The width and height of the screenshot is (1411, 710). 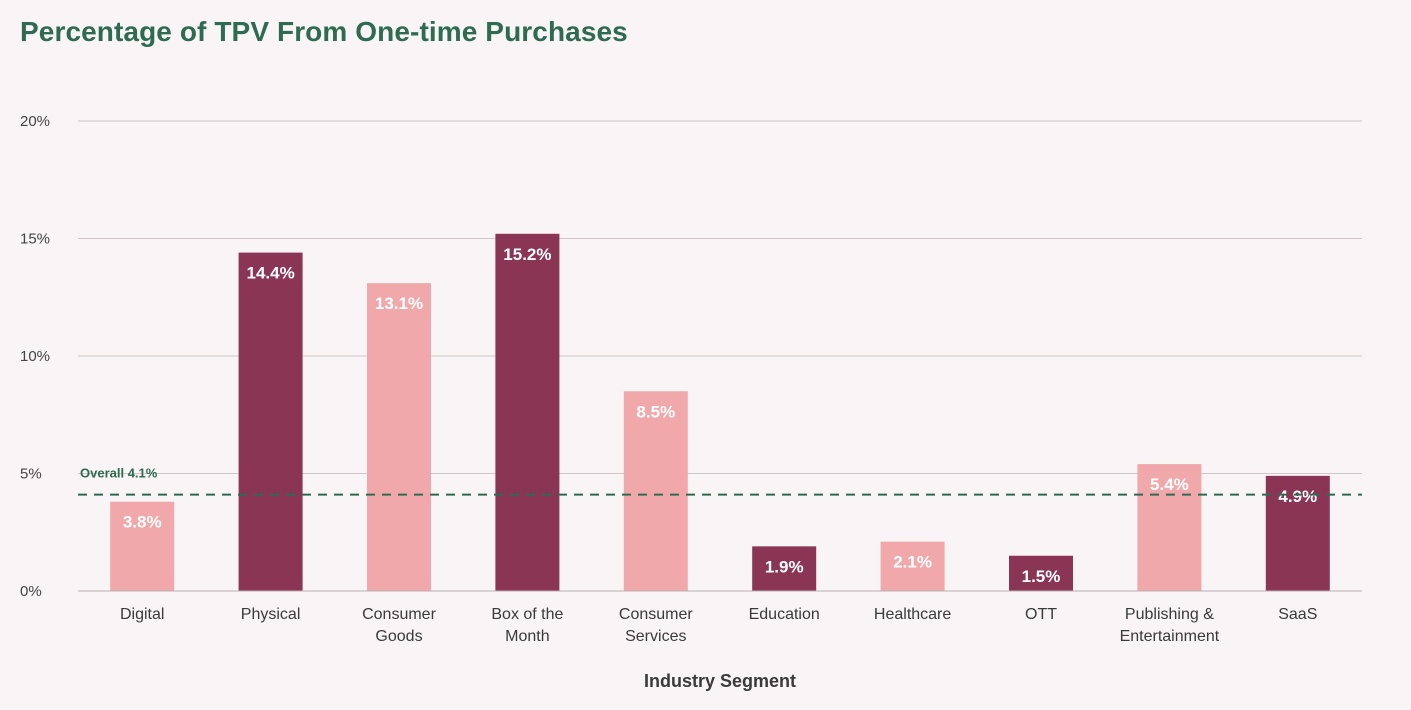 What do you see at coordinates (31, 474) in the screenshot?
I see `y-tick-label: 5%` at bounding box center [31, 474].